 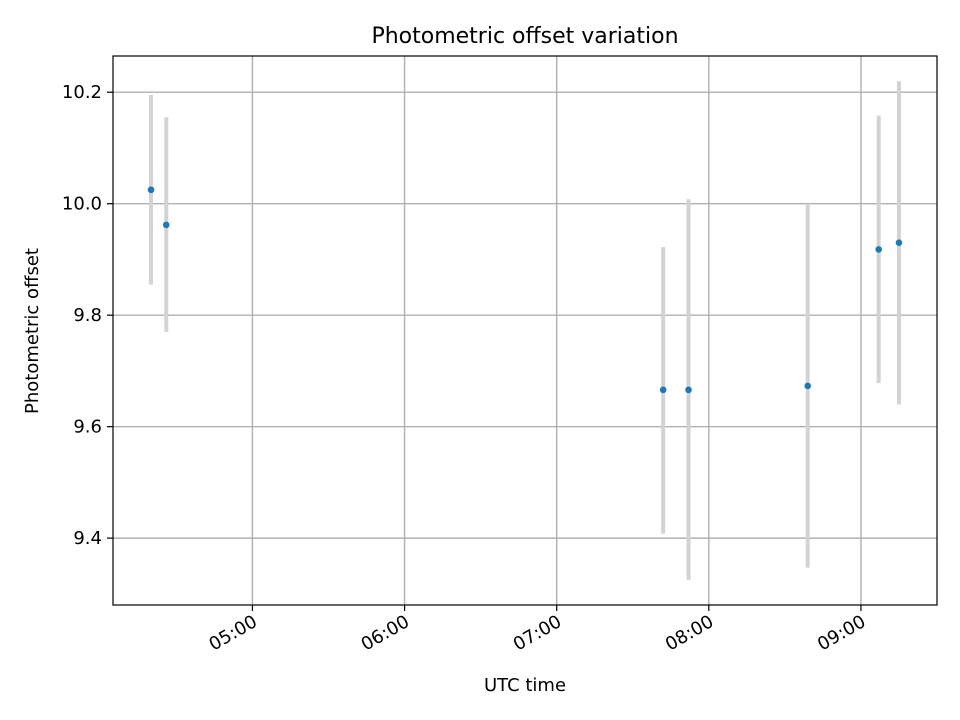 I want to click on y-tick-label: 9.6, so click(x=87, y=427).